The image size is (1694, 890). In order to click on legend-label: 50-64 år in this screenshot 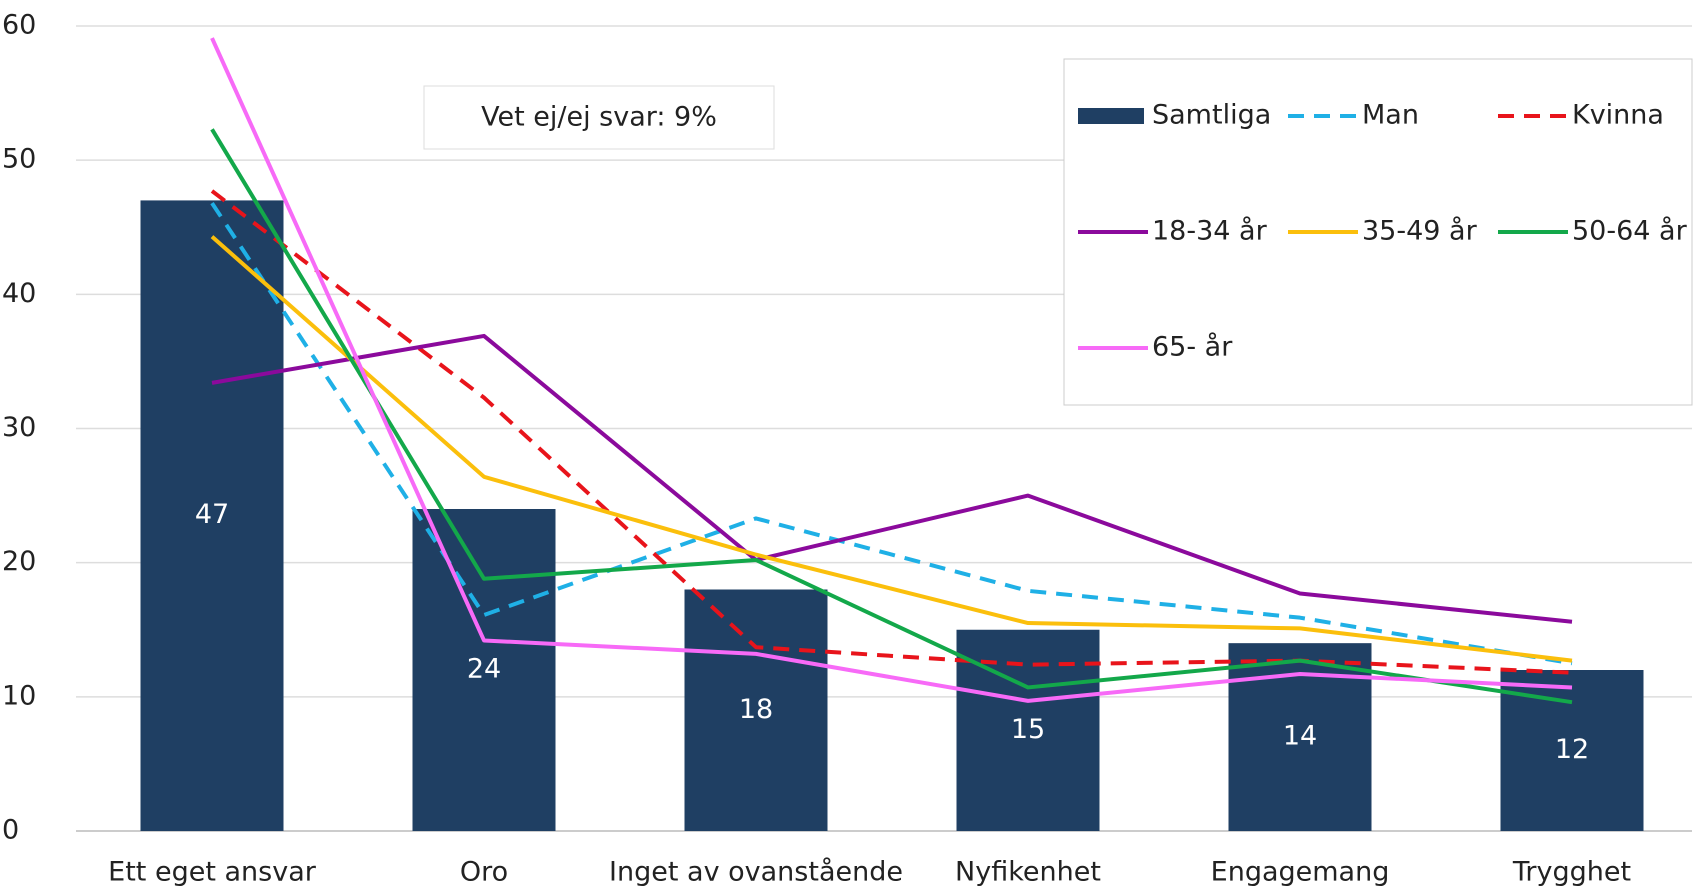, I will do `click(1630, 231)`.